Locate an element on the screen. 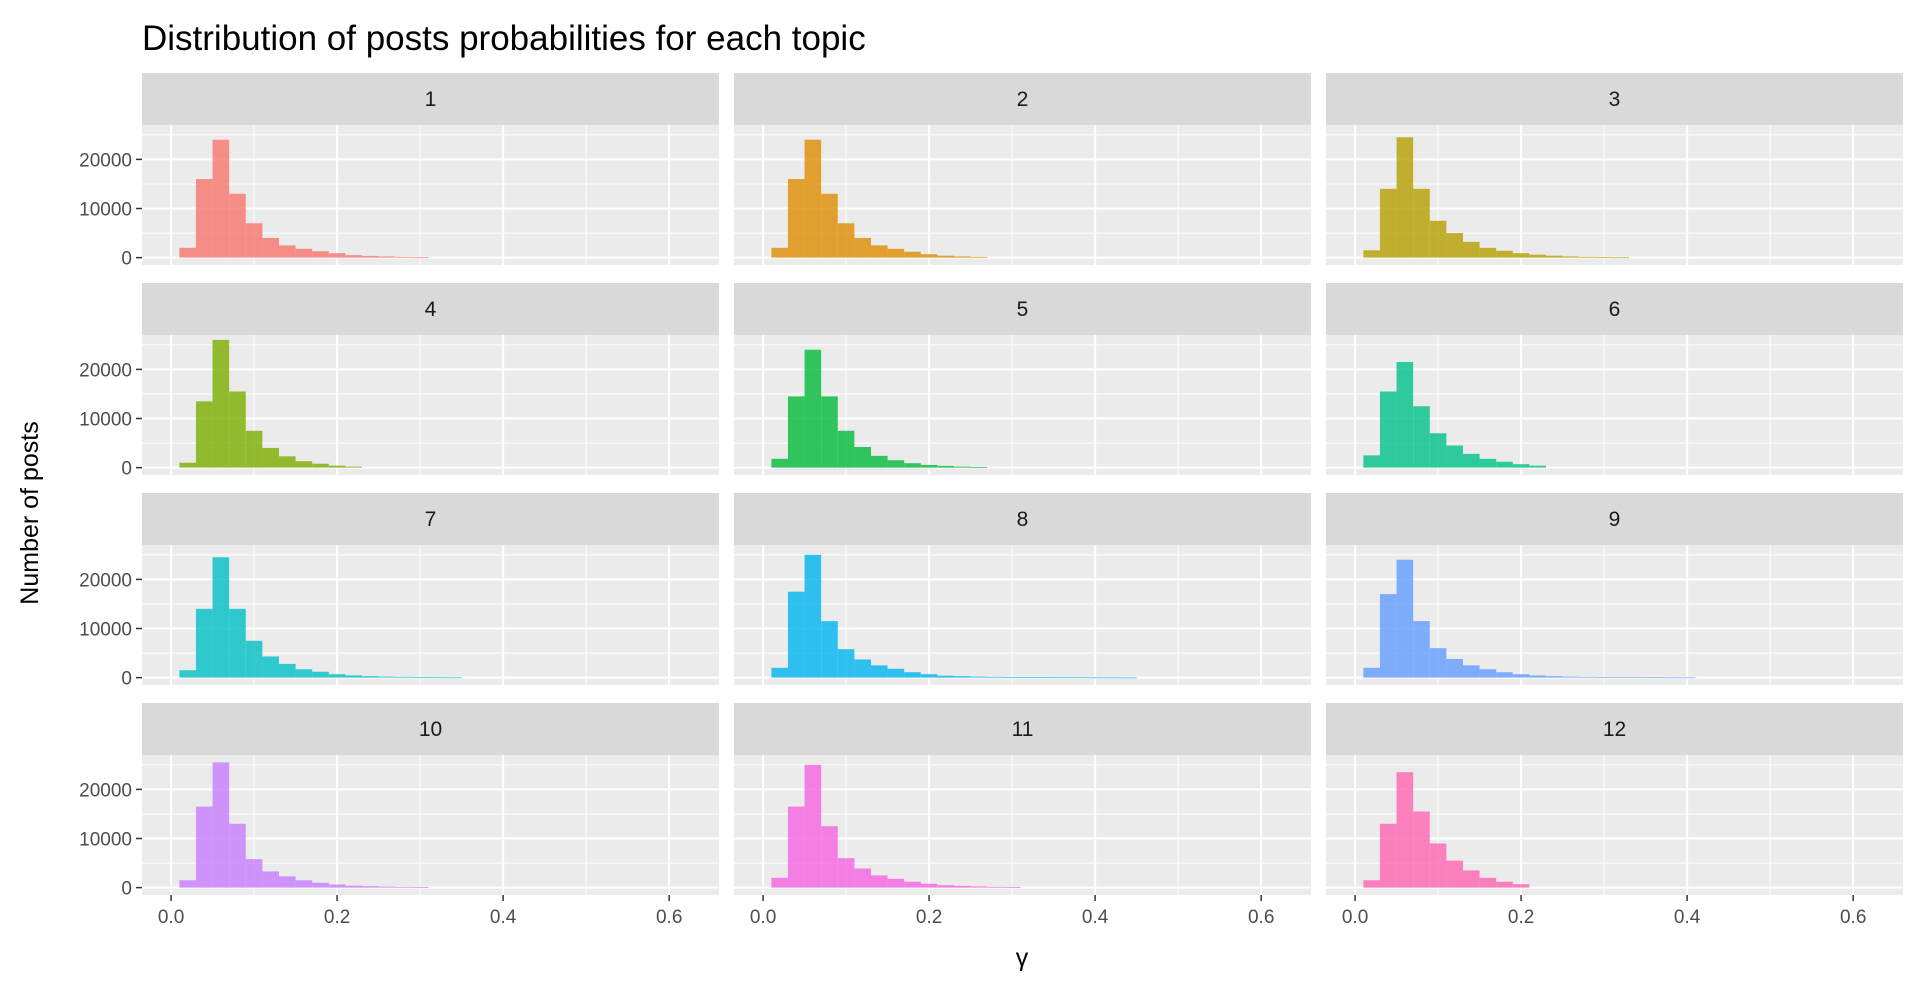  x-tick-label: 0.4 is located at coordinates (1687, 917).